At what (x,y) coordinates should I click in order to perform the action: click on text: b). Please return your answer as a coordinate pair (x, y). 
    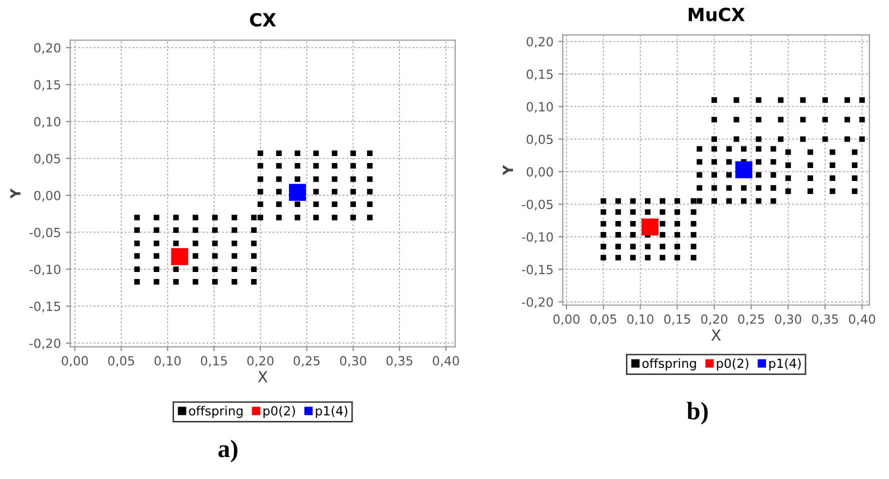
    Looking at the image, I should click on (697, 413).